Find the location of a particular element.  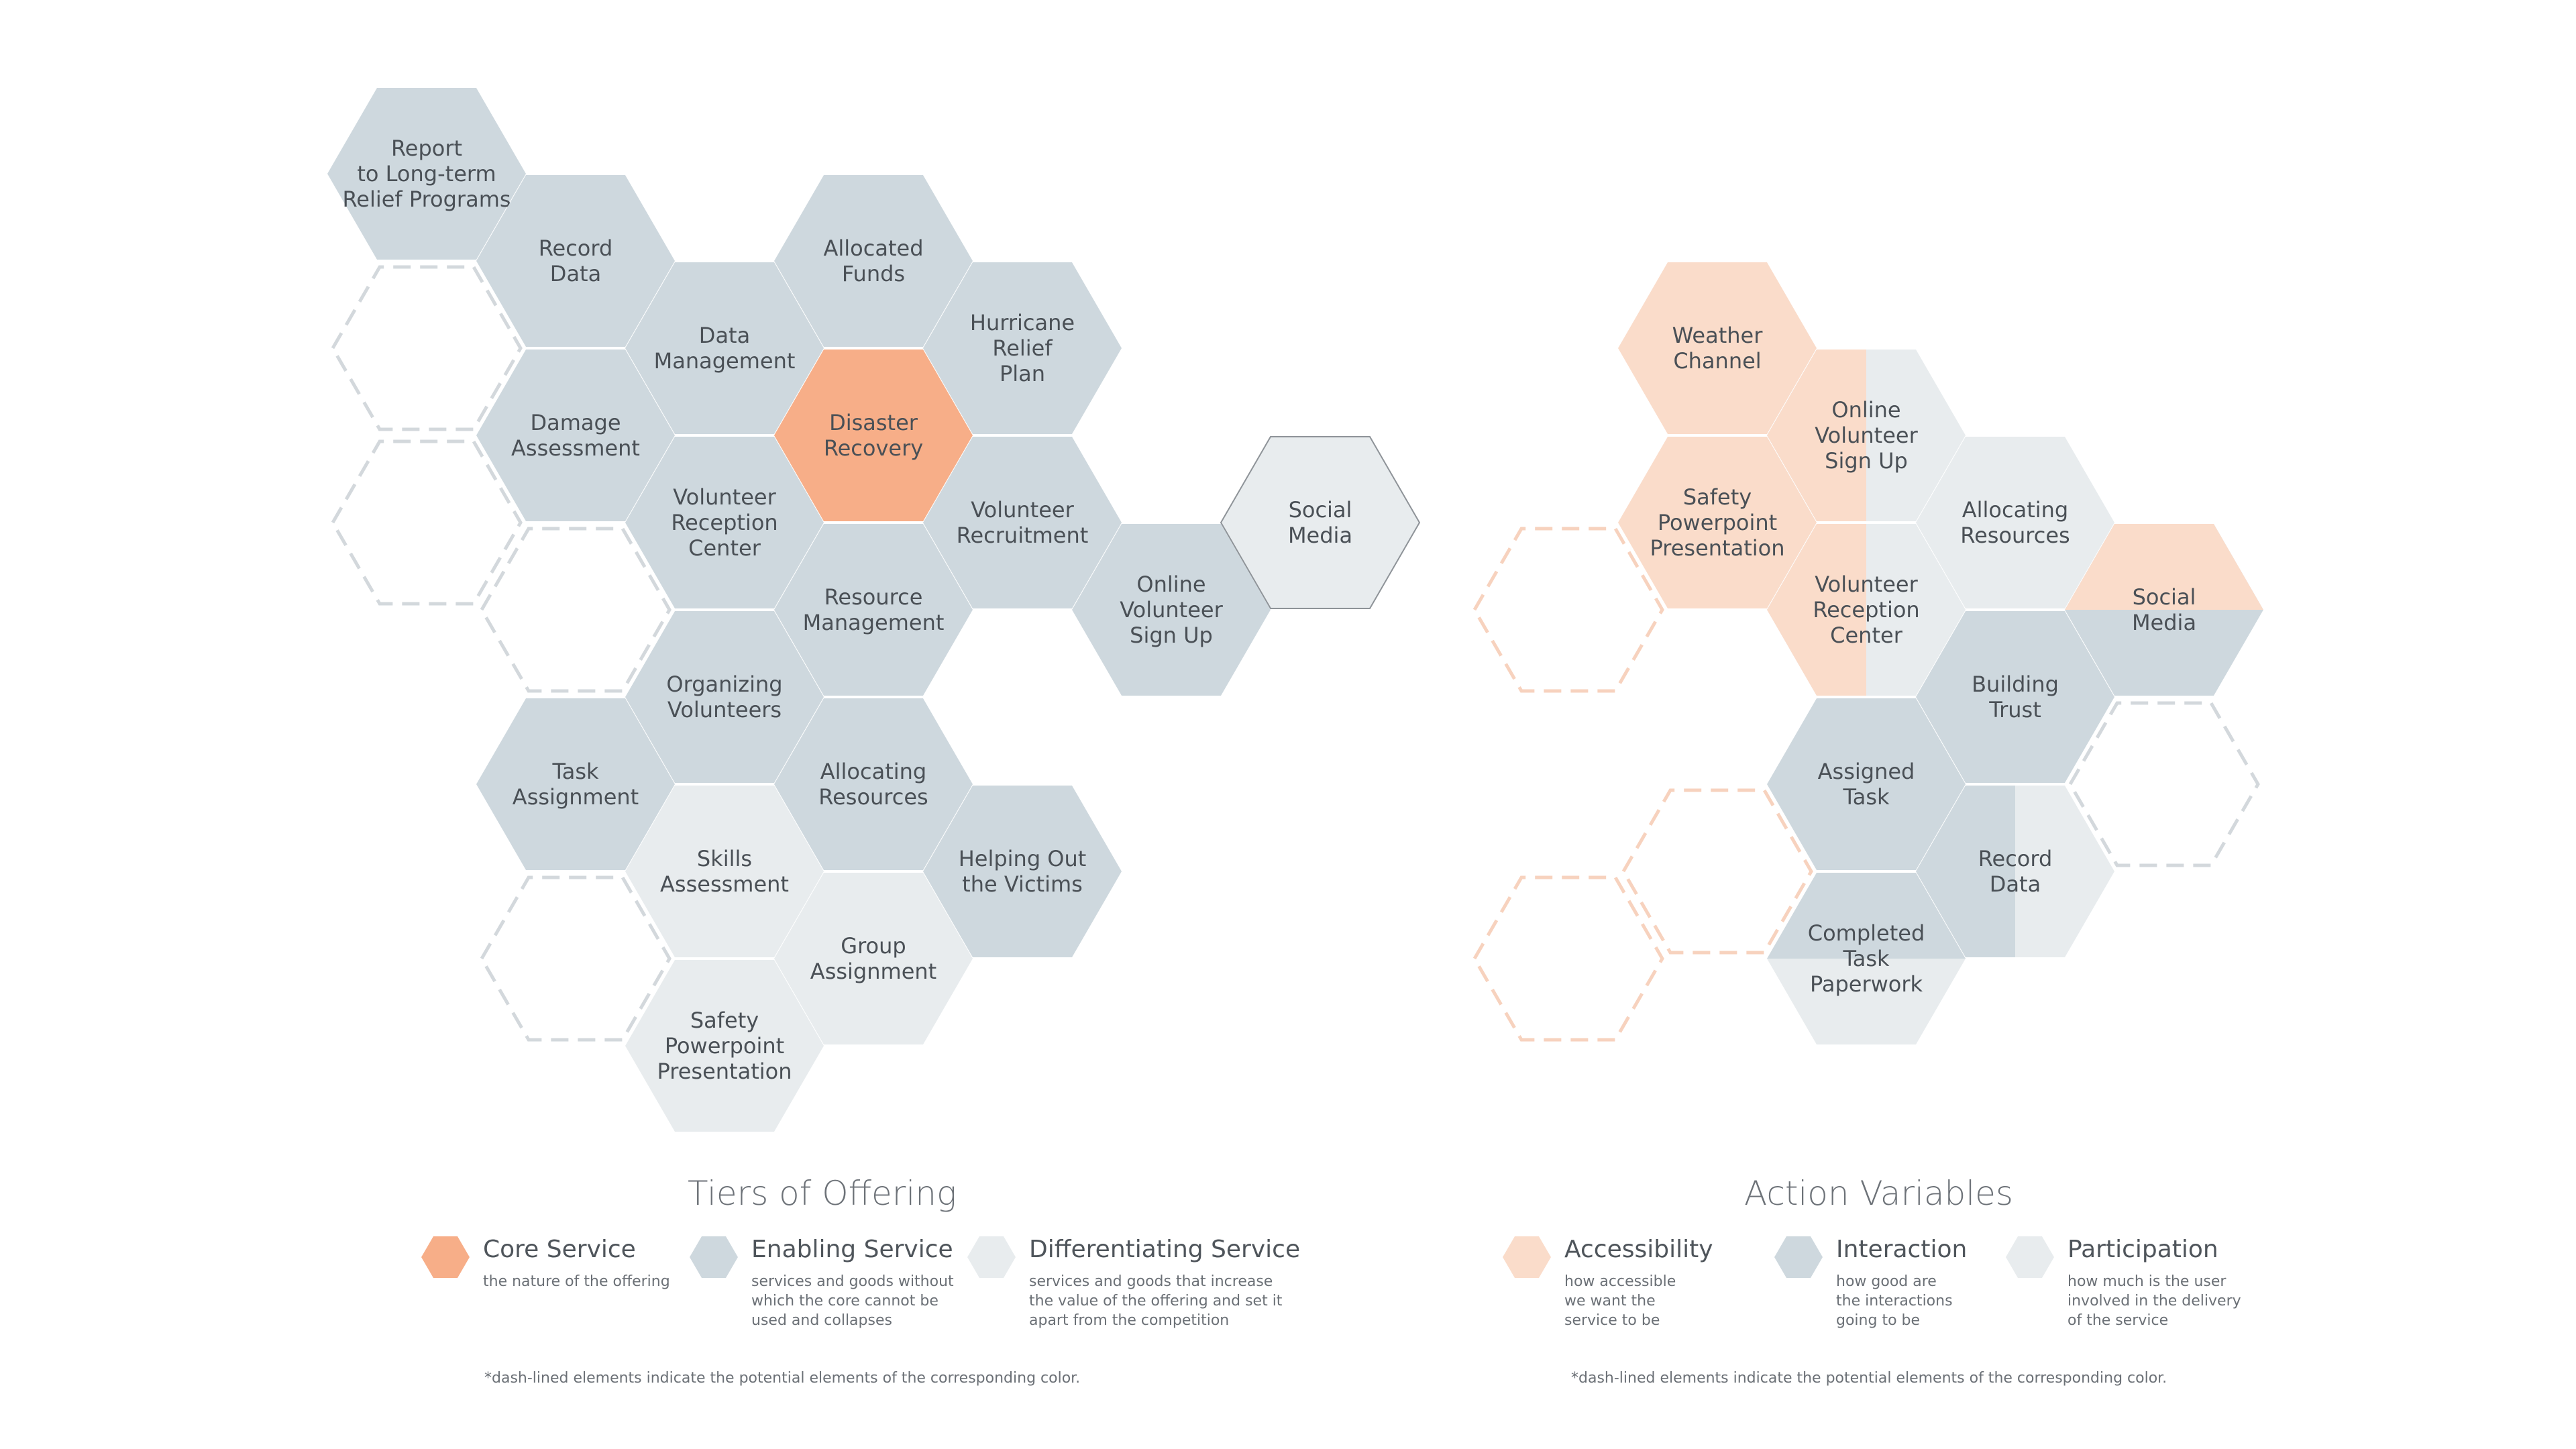

hexagon-label: Helping Out the Victims is located at coordinates (1023, 871).